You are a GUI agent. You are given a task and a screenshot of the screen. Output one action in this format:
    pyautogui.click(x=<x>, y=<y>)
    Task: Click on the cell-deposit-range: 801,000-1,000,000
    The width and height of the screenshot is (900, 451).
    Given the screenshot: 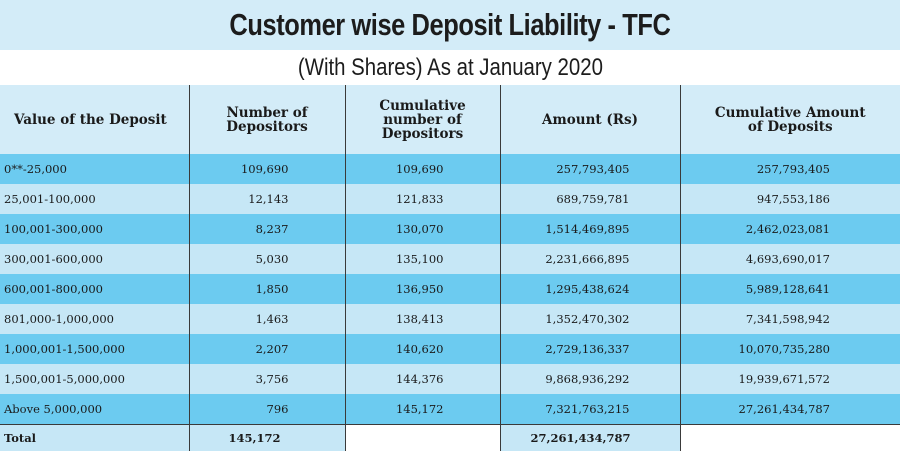 What is the action you would take?
    pyautogui.click(x=59, y=319)
    